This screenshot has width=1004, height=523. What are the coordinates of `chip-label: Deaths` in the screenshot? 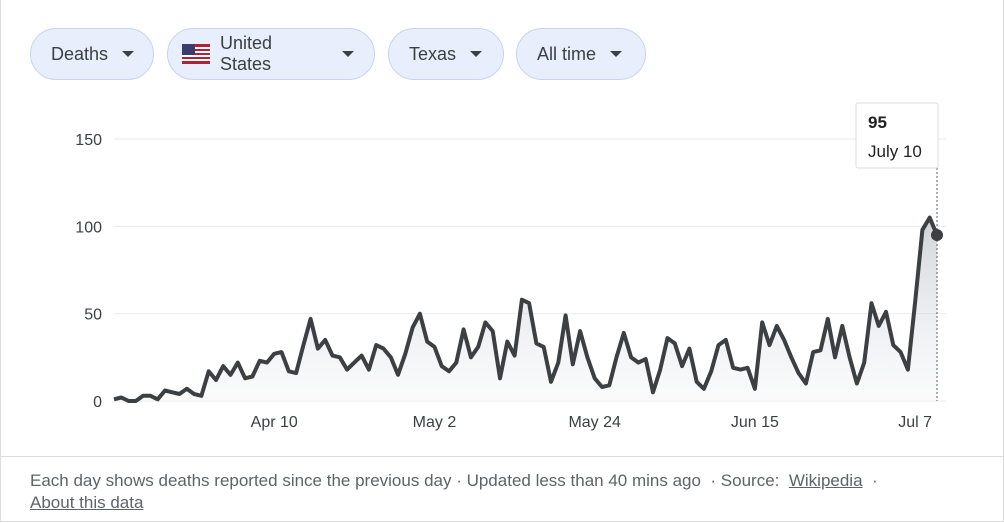 It's located at (80, 53).